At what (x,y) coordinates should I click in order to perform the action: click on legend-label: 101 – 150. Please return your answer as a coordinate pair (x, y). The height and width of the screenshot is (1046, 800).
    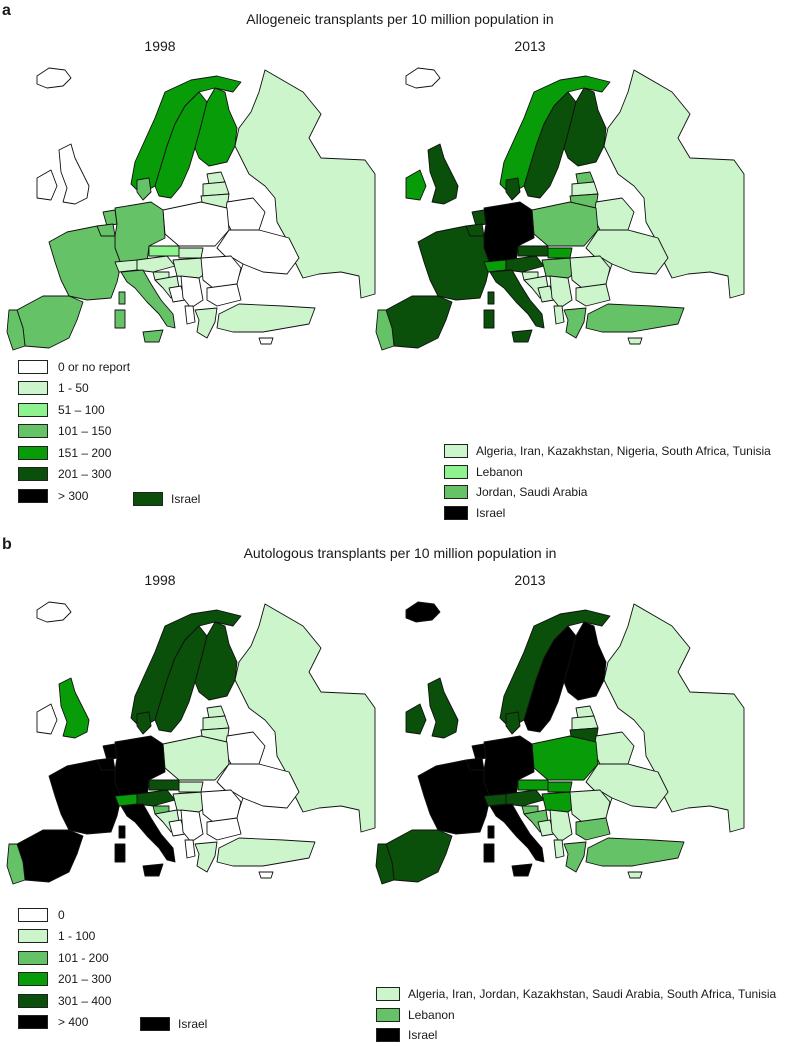
    Looking at the image, I should click on (85, 431).